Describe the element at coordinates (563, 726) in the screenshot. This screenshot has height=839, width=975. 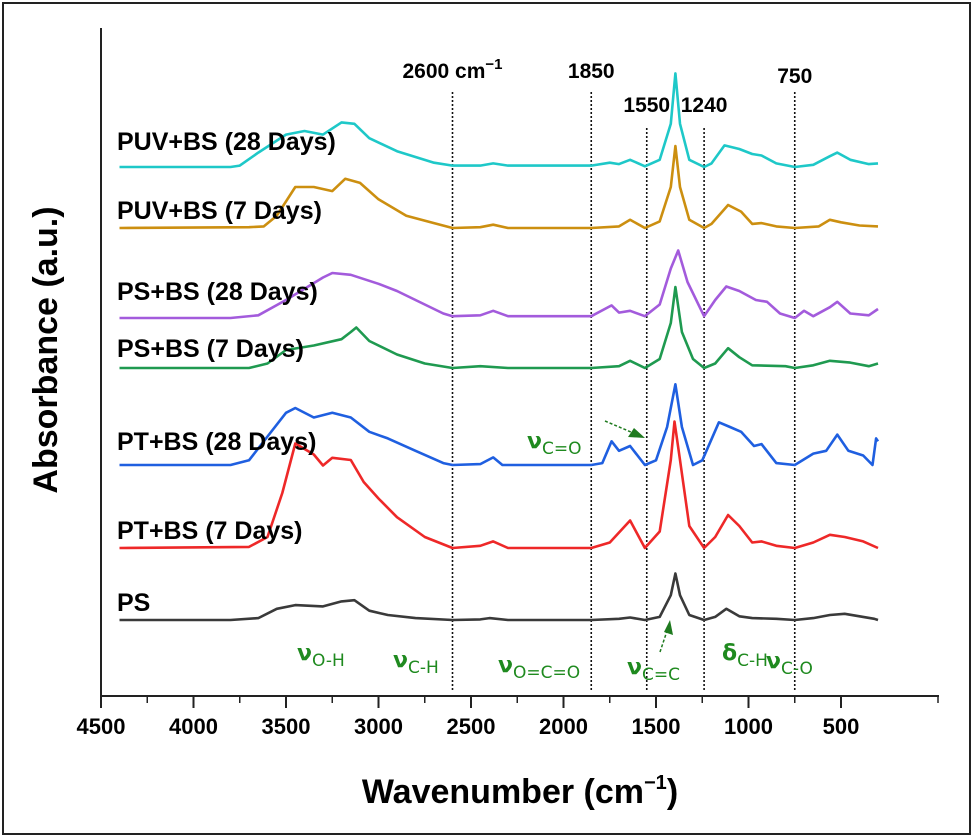
I see `x-tick-label-2000: 2000` at that location.